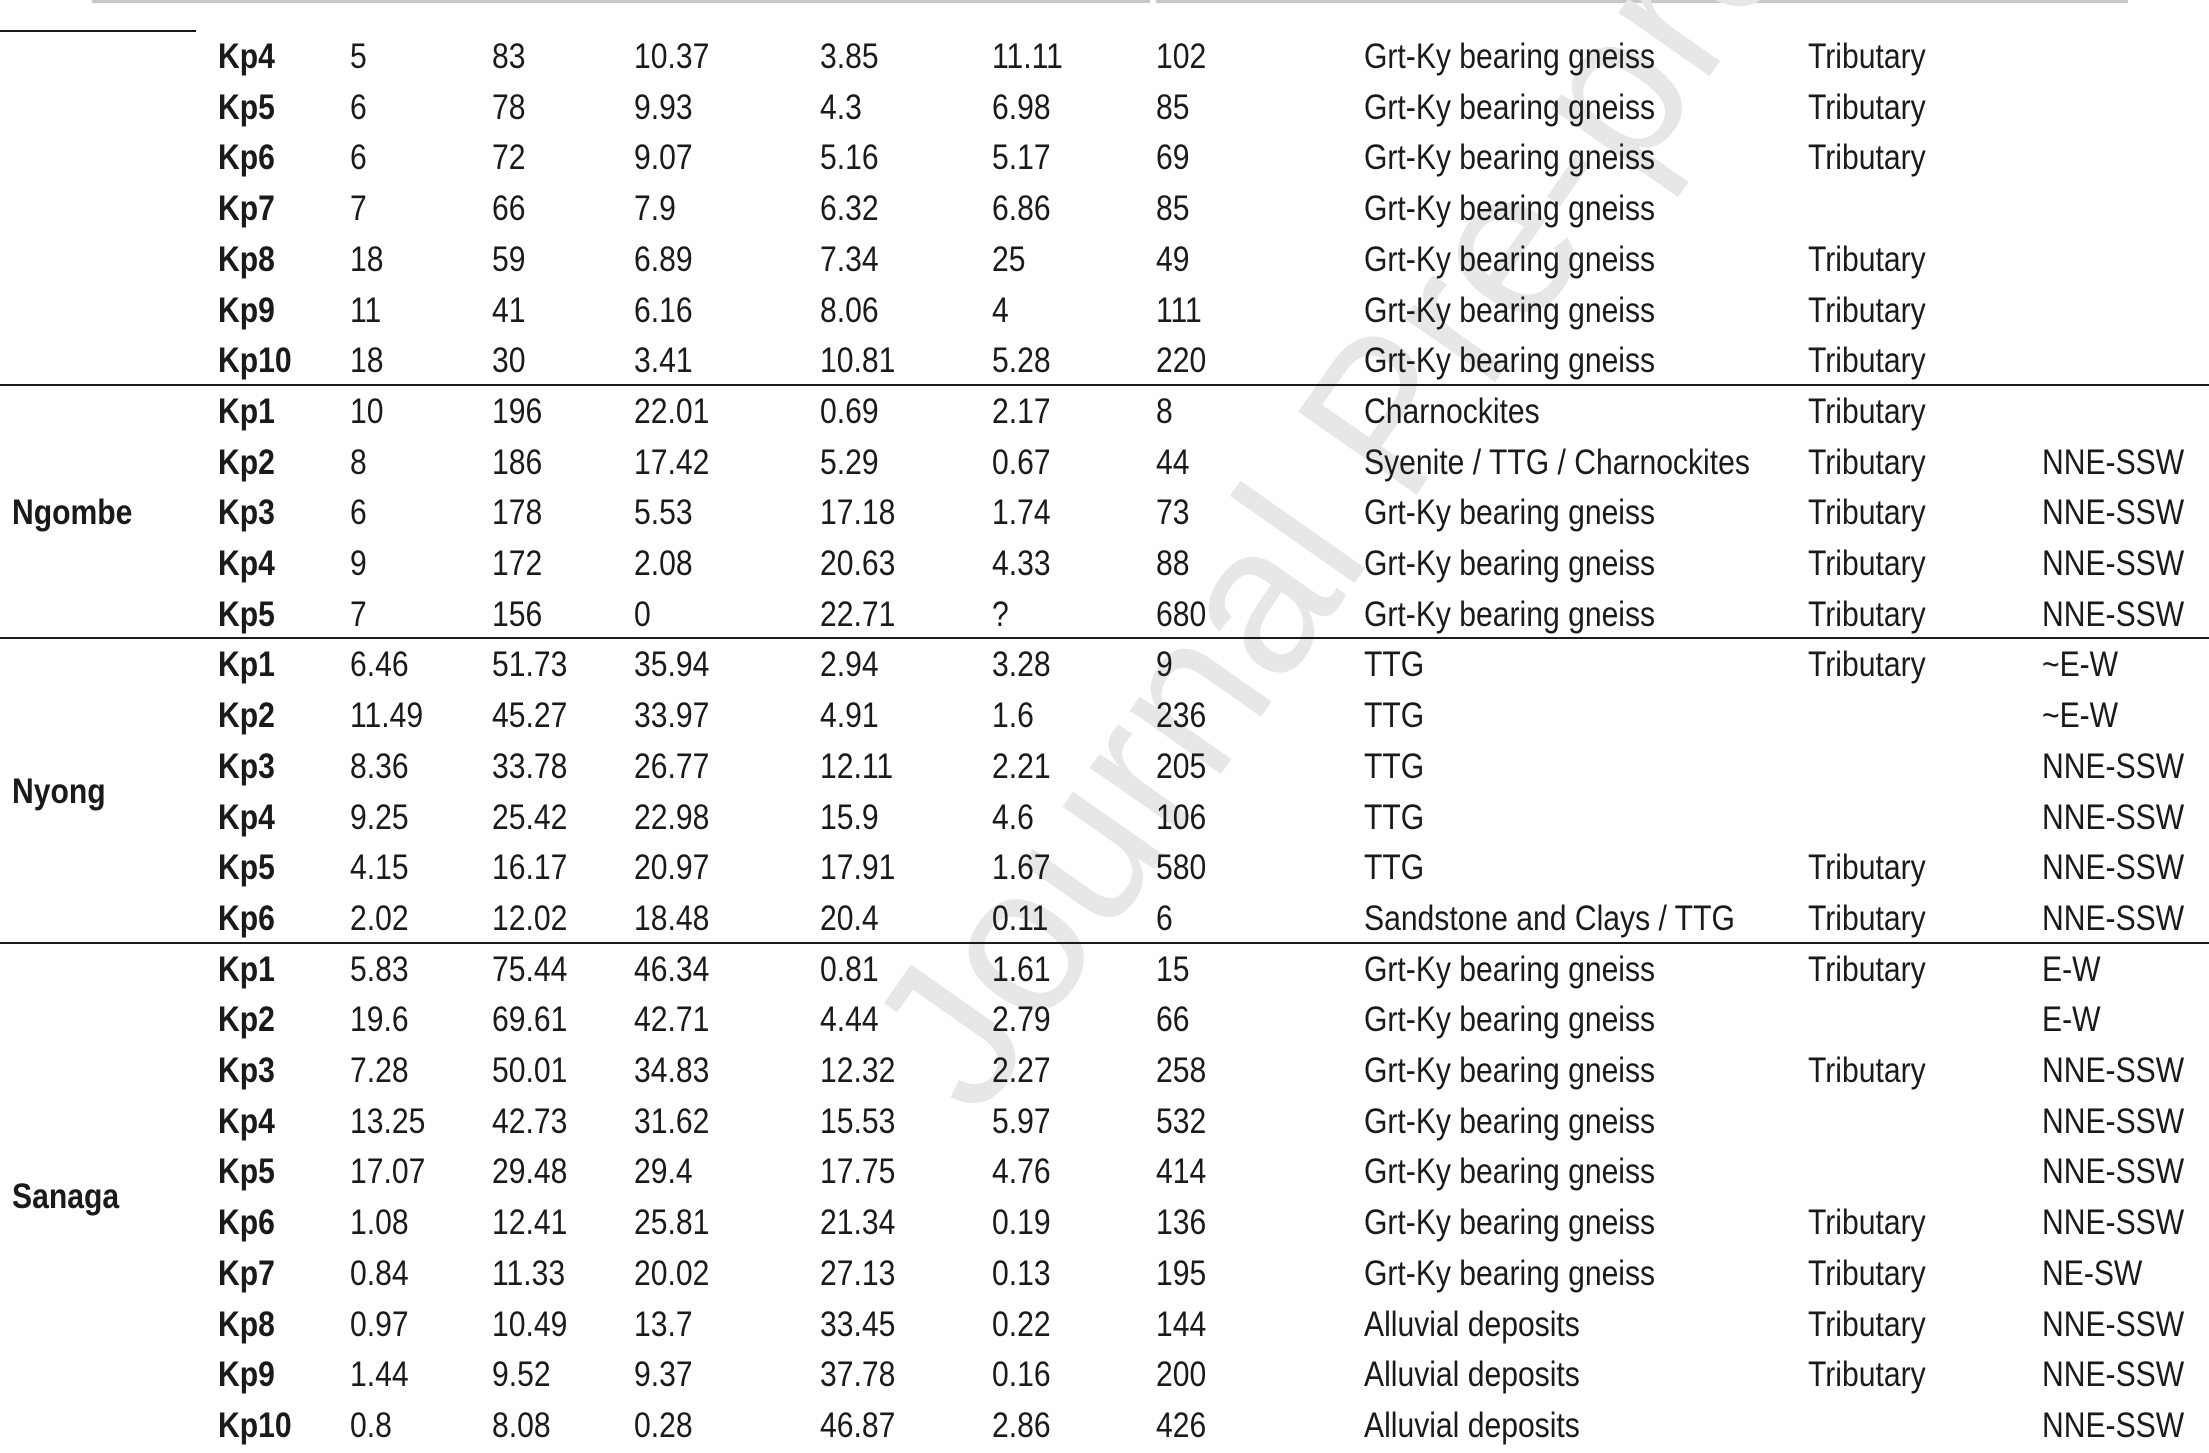  What do you see at coordinates (530, 1020) in the screenshot?
I see `value-col-2: 69.61` at bounding box center [530, 1020].